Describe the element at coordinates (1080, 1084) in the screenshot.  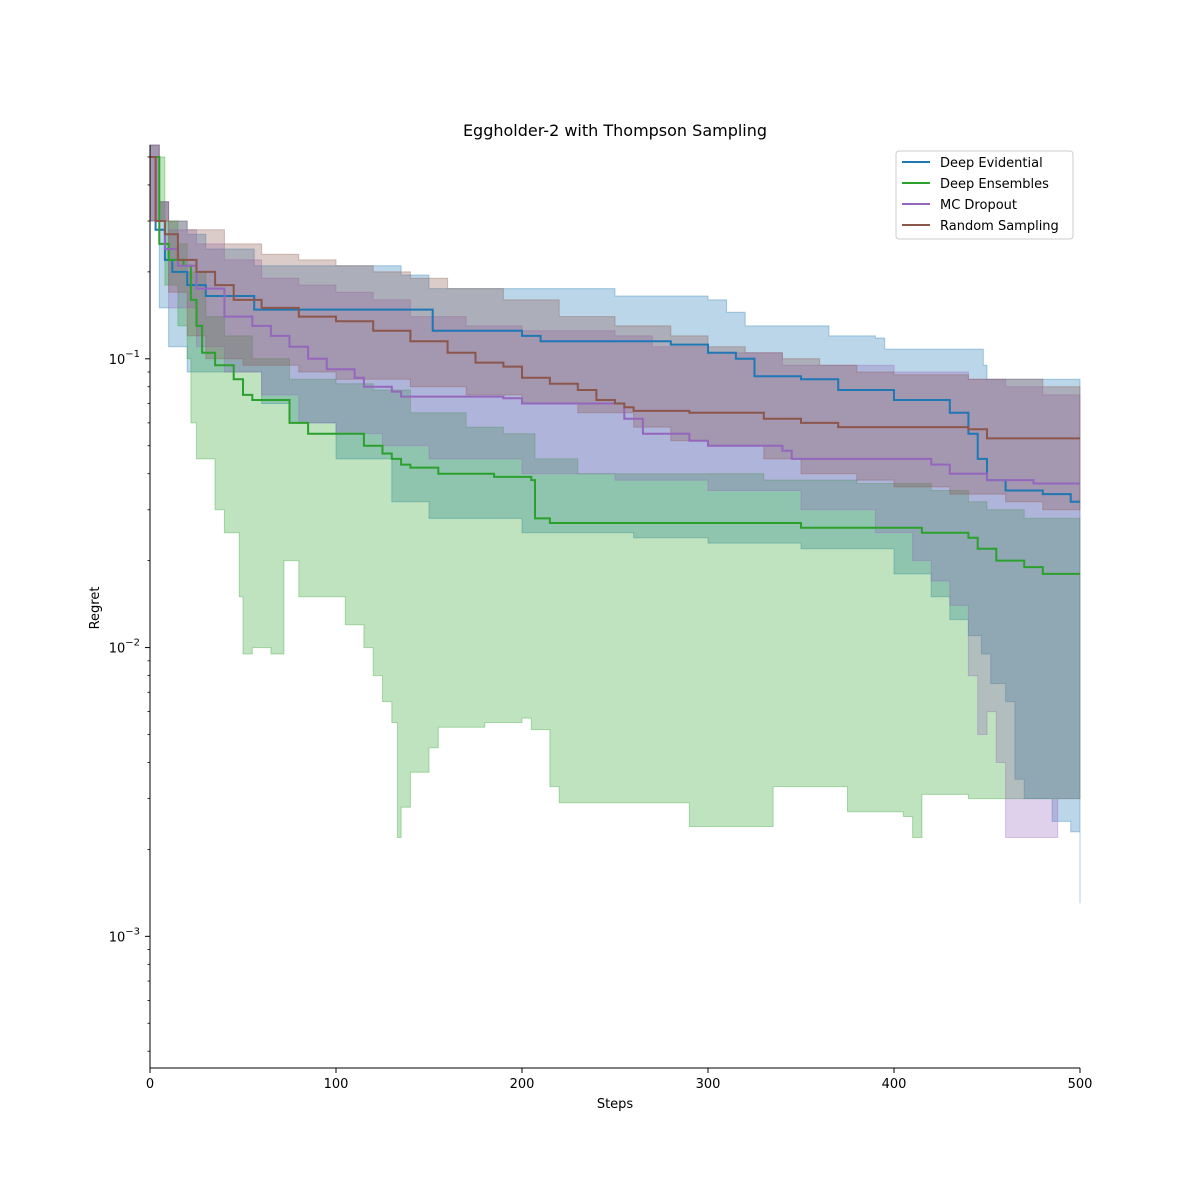
I see `x-tick-label: 500` at that location.